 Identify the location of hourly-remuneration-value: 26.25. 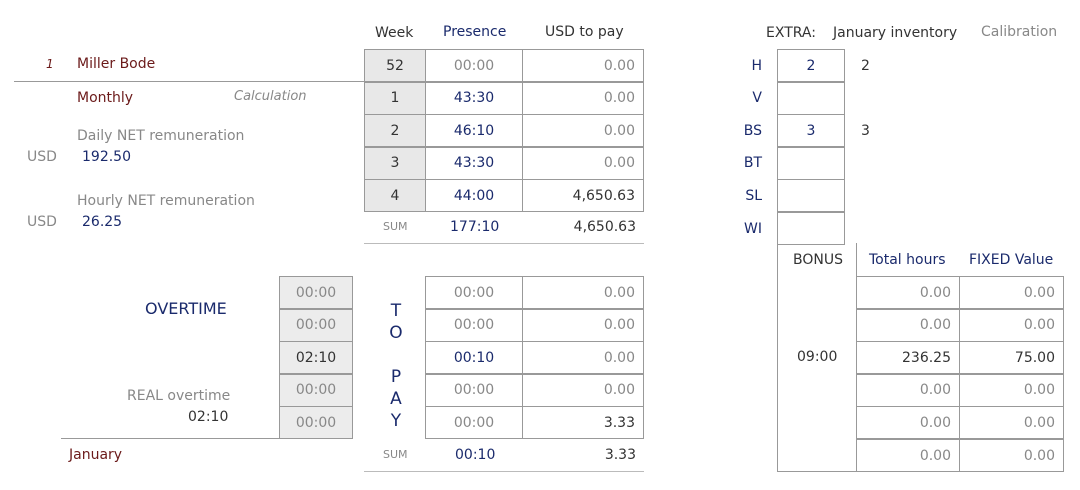
(102, 222).